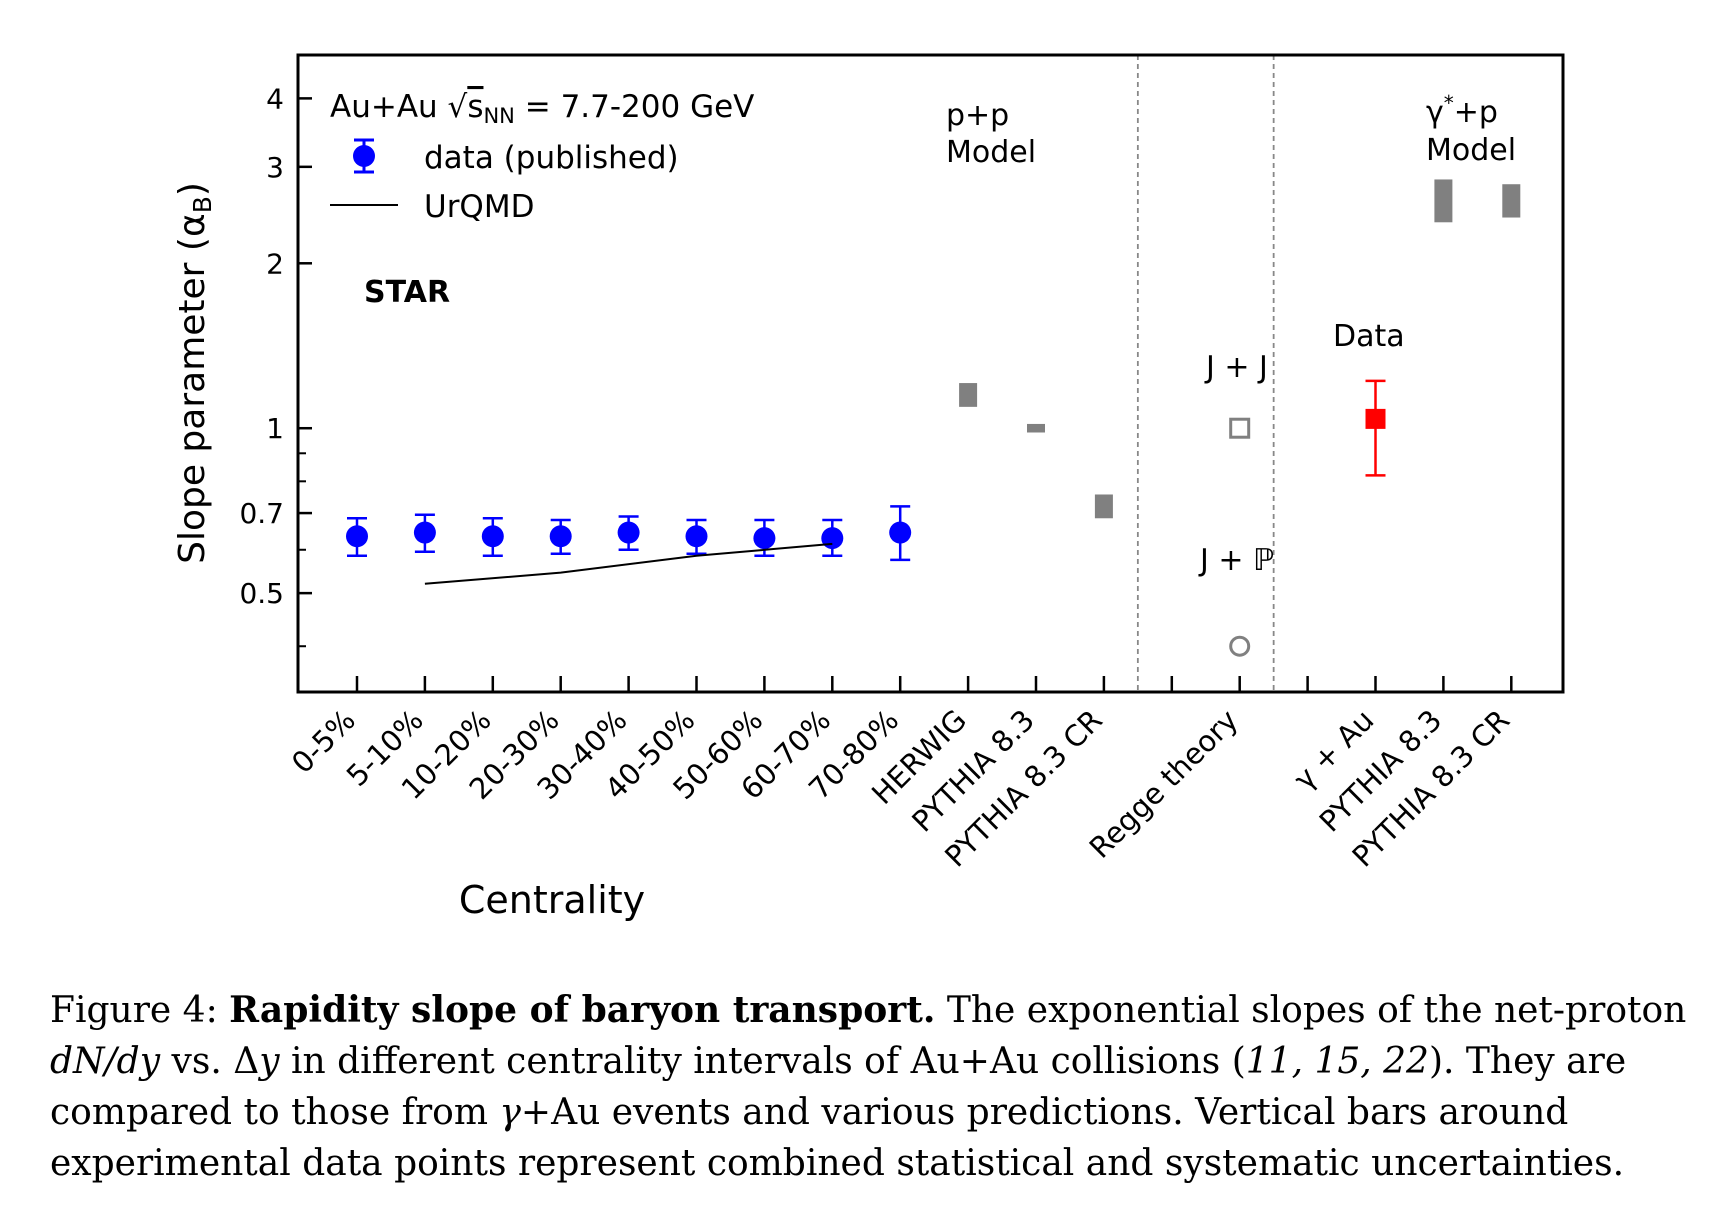 The width and height of the screenshot is (1711, 1216). What do you see at coordinates (582, 1010) in the screenshot?
I see `caption-bold-title: Rapidity slope of baryon transport.` at bounding box center [582, 1010].